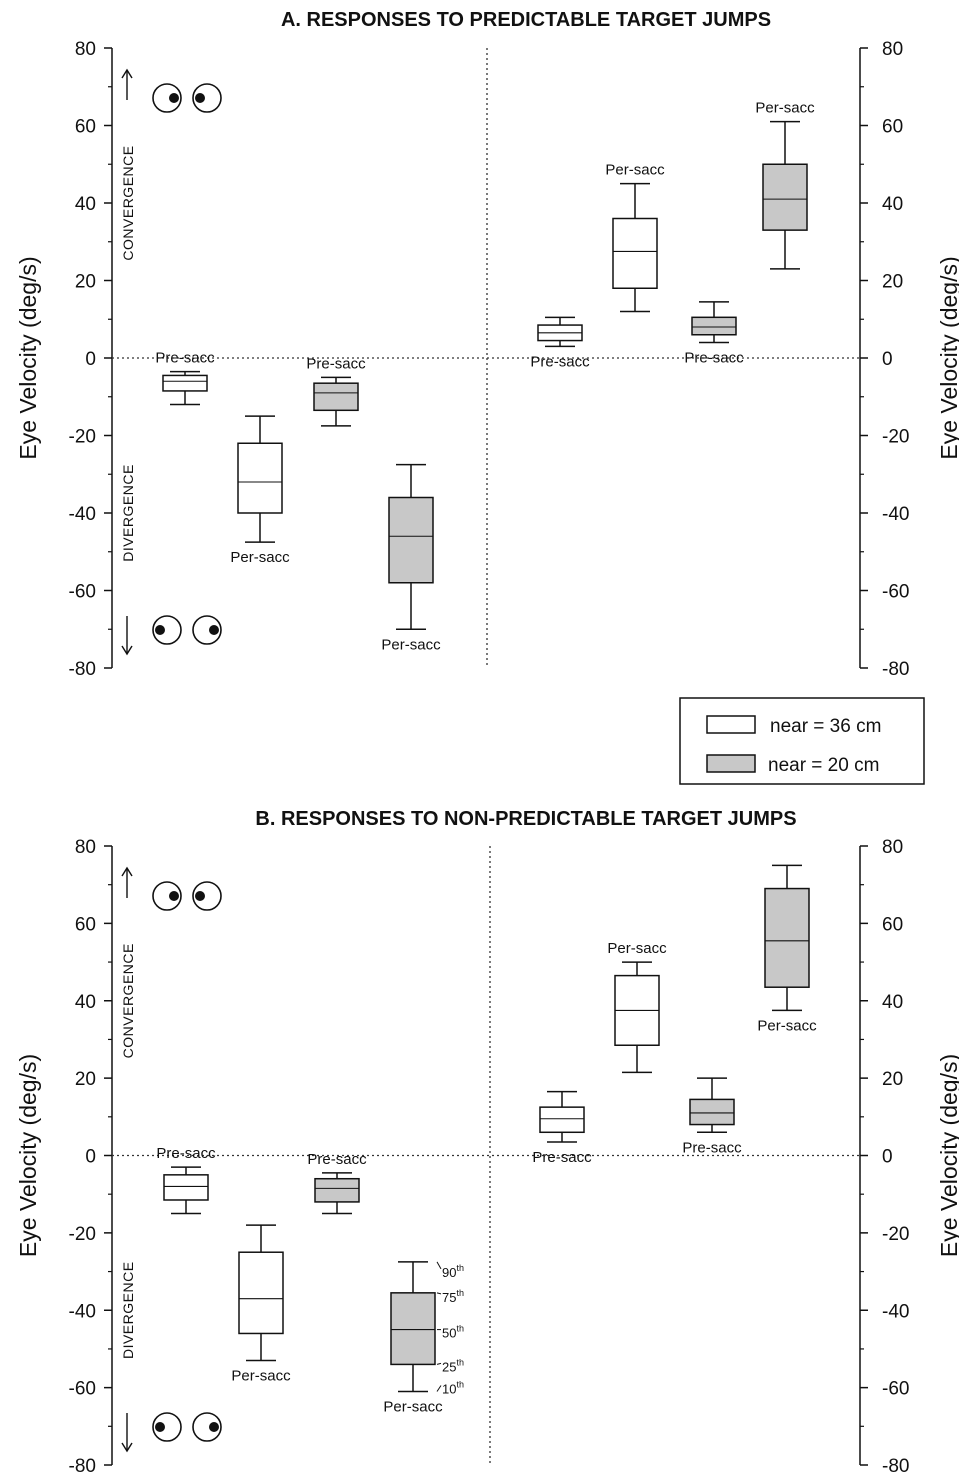  Describe the element at coordinates (453, 1365) in the screenshot. I see `percentile-label: 25th` at that location.